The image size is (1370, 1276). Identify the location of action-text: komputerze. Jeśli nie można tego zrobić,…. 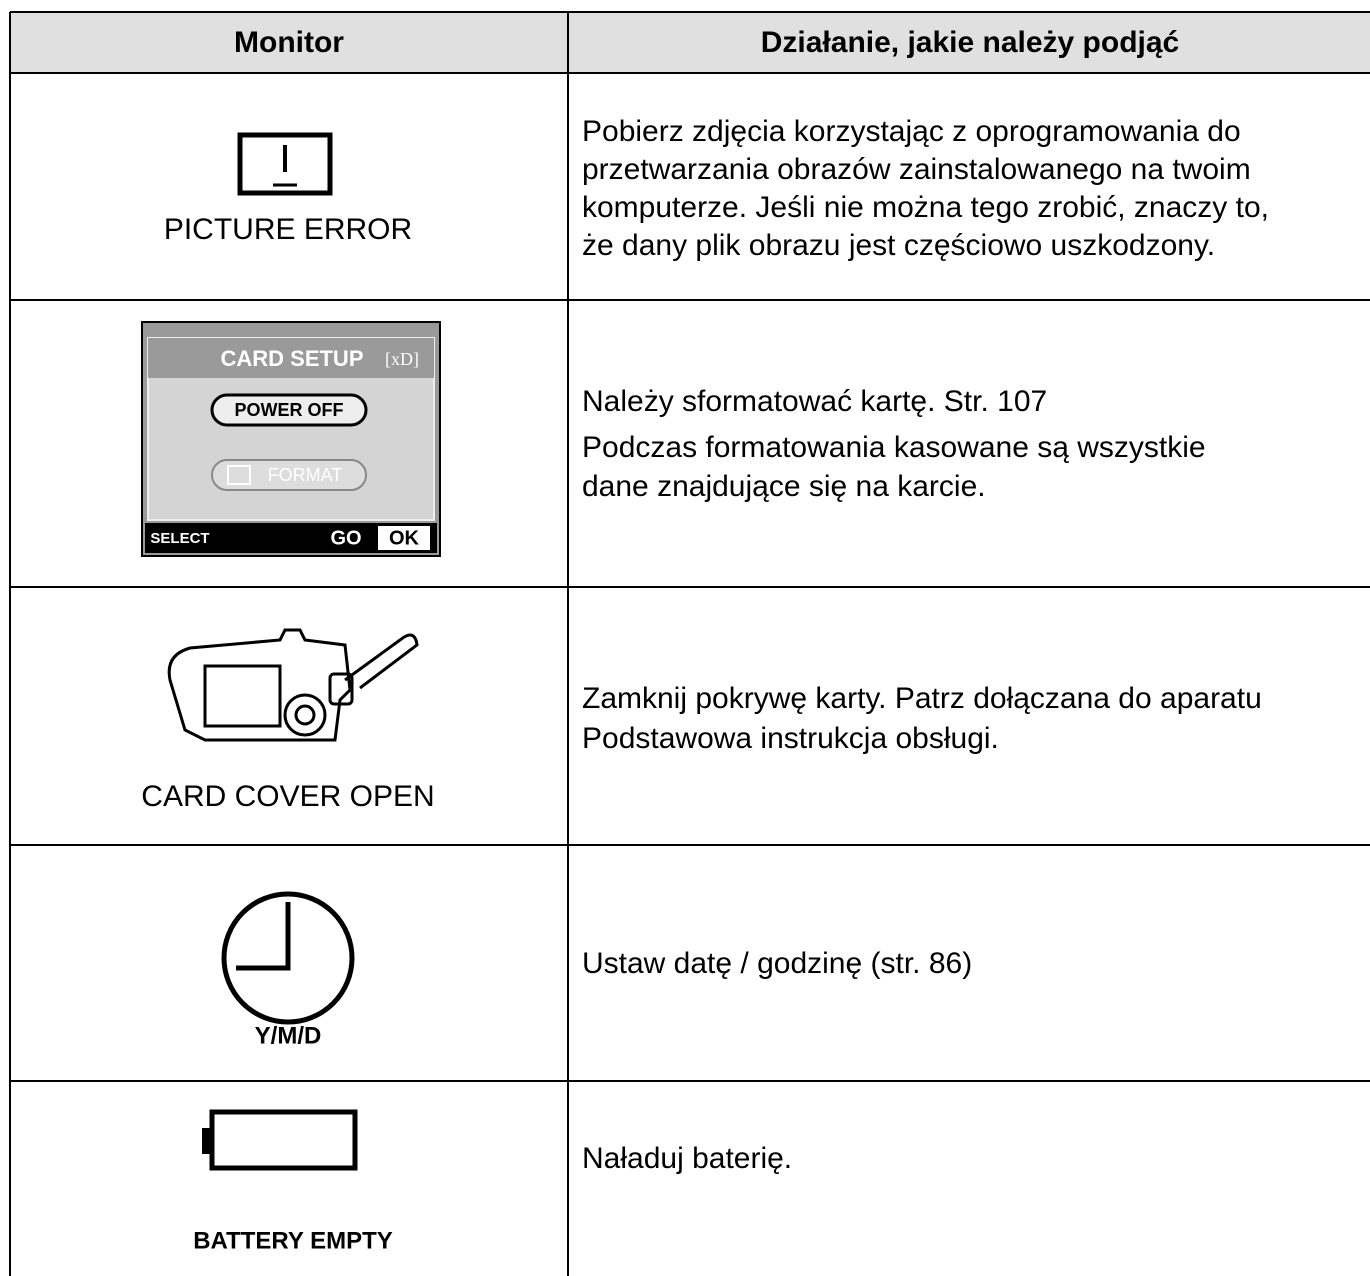
(925, 207).